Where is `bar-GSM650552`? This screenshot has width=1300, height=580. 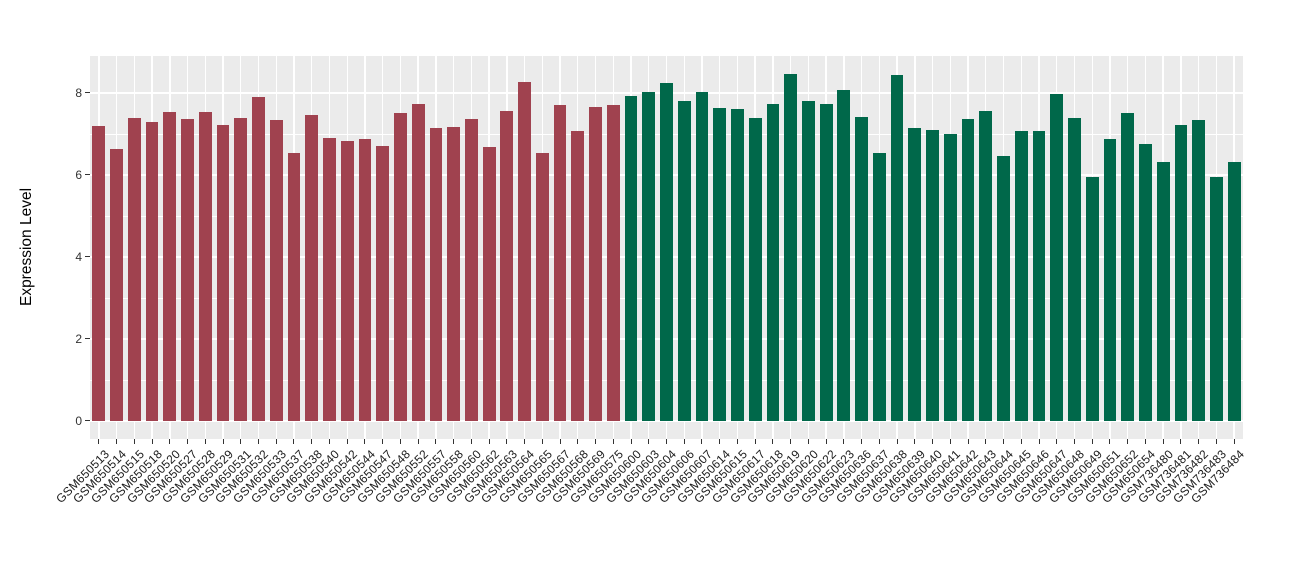
bar-GSM650552 is located at coordinates (418, 262).